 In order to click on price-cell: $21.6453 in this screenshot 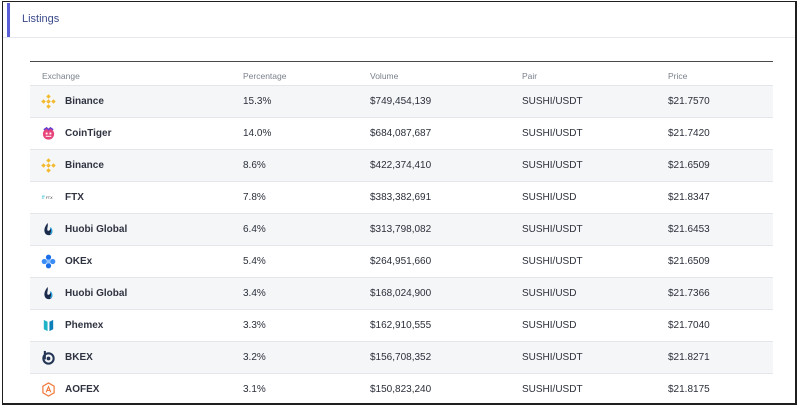, I will do `click(689, 229)`.